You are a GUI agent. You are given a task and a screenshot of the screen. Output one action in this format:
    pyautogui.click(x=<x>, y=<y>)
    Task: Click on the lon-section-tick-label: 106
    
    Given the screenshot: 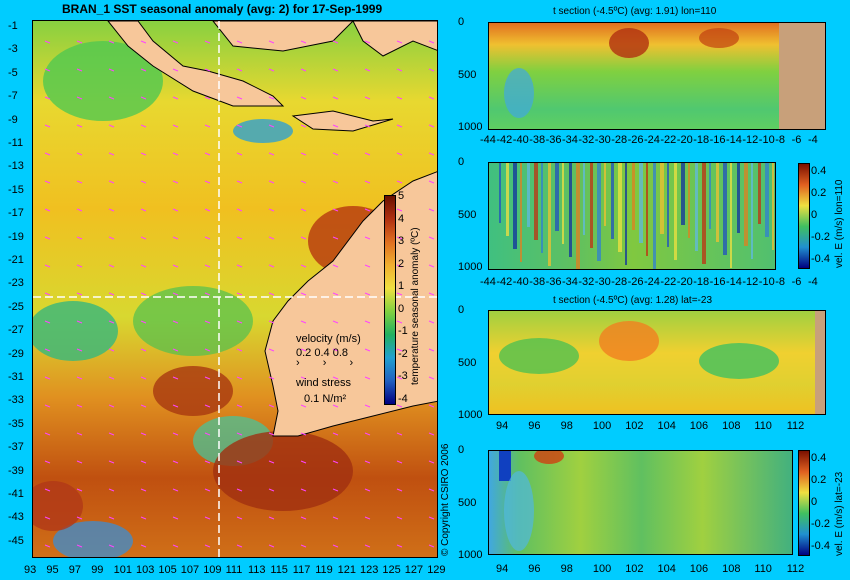 What is the action you would take?
    pyautogui.click(x=699, y=569)
    